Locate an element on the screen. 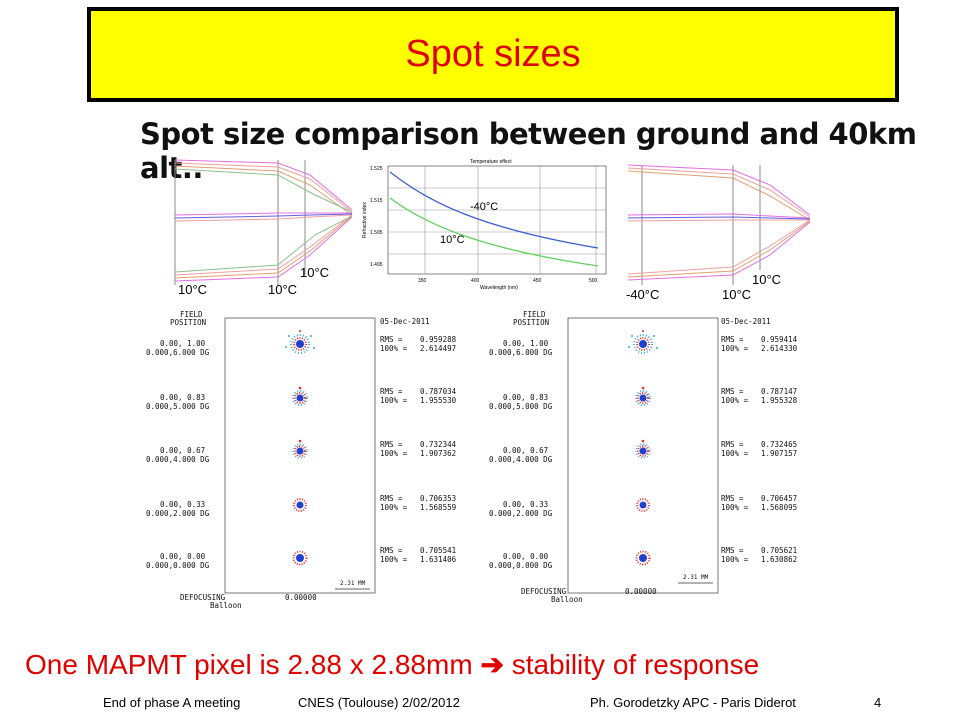  pct-value: 2.614330 is located at coordinates (779, 348).